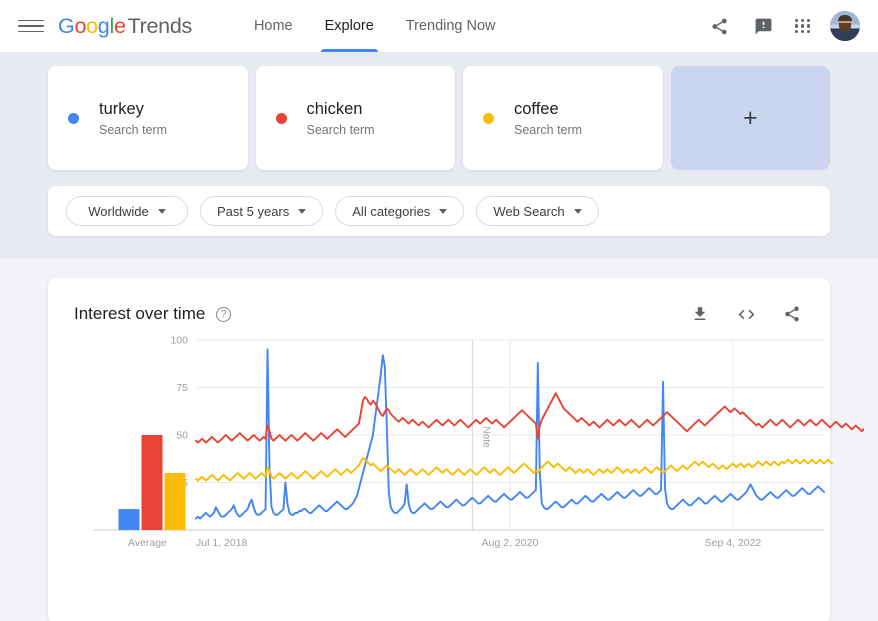 The width and height of the screenshot is (878, 621). What do you see at coordinates (118, 211) in the screenshot?
I see `filter-location-label: Worldwide` at bounding box center [118, 211].